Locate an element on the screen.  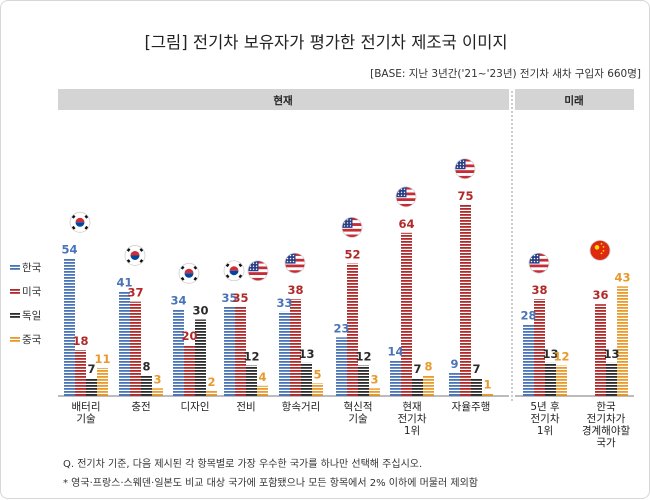
category-label-8: 5년 후 전기차 1위 is located at coordinates (545, 419).